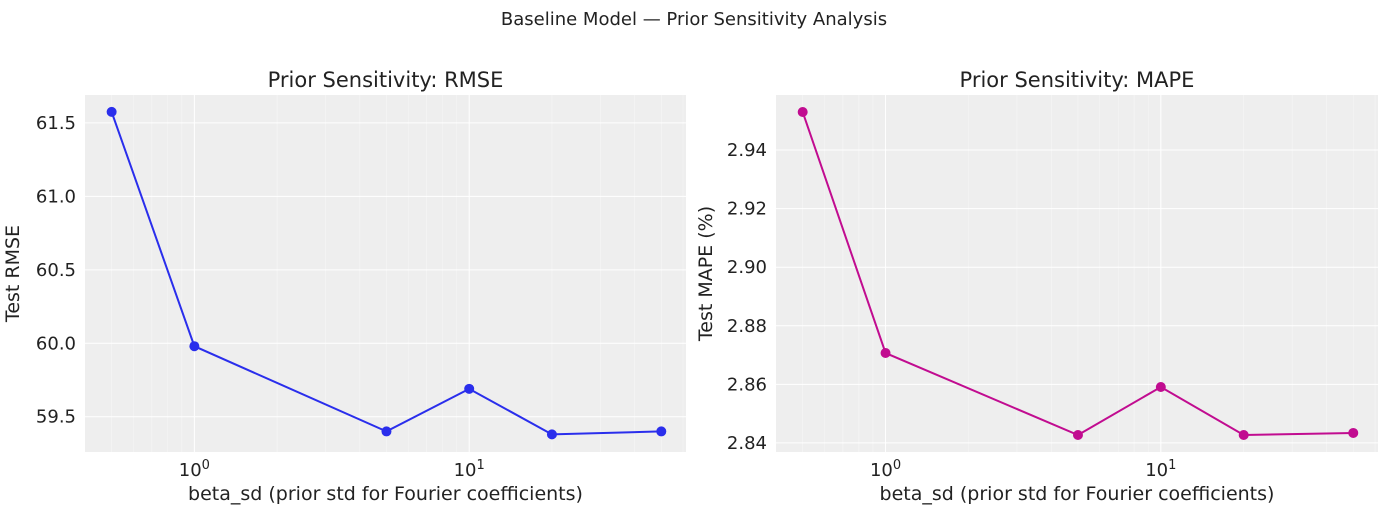 Image resolution: width=1389 pixels, height=515 pixels. What do you see at coordinates (56, 123) in the screenshot?
I see `y-tick-label: 61.5` at bounding box center [56, 123].